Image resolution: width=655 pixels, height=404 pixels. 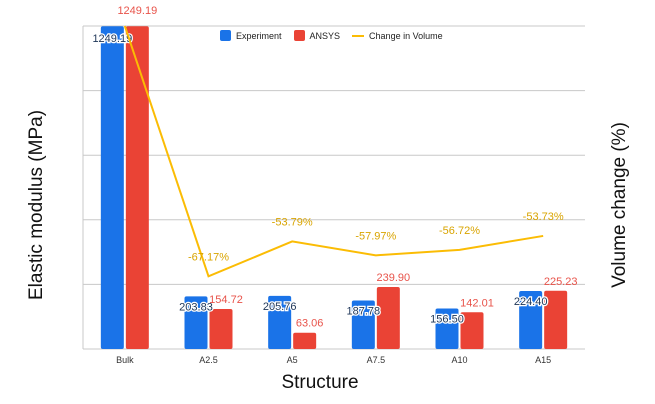 What do you see at coordinates (447, 320) in the screenshot?
I see `data-label-experiment: 156.50` at bounding box center [447, 320].